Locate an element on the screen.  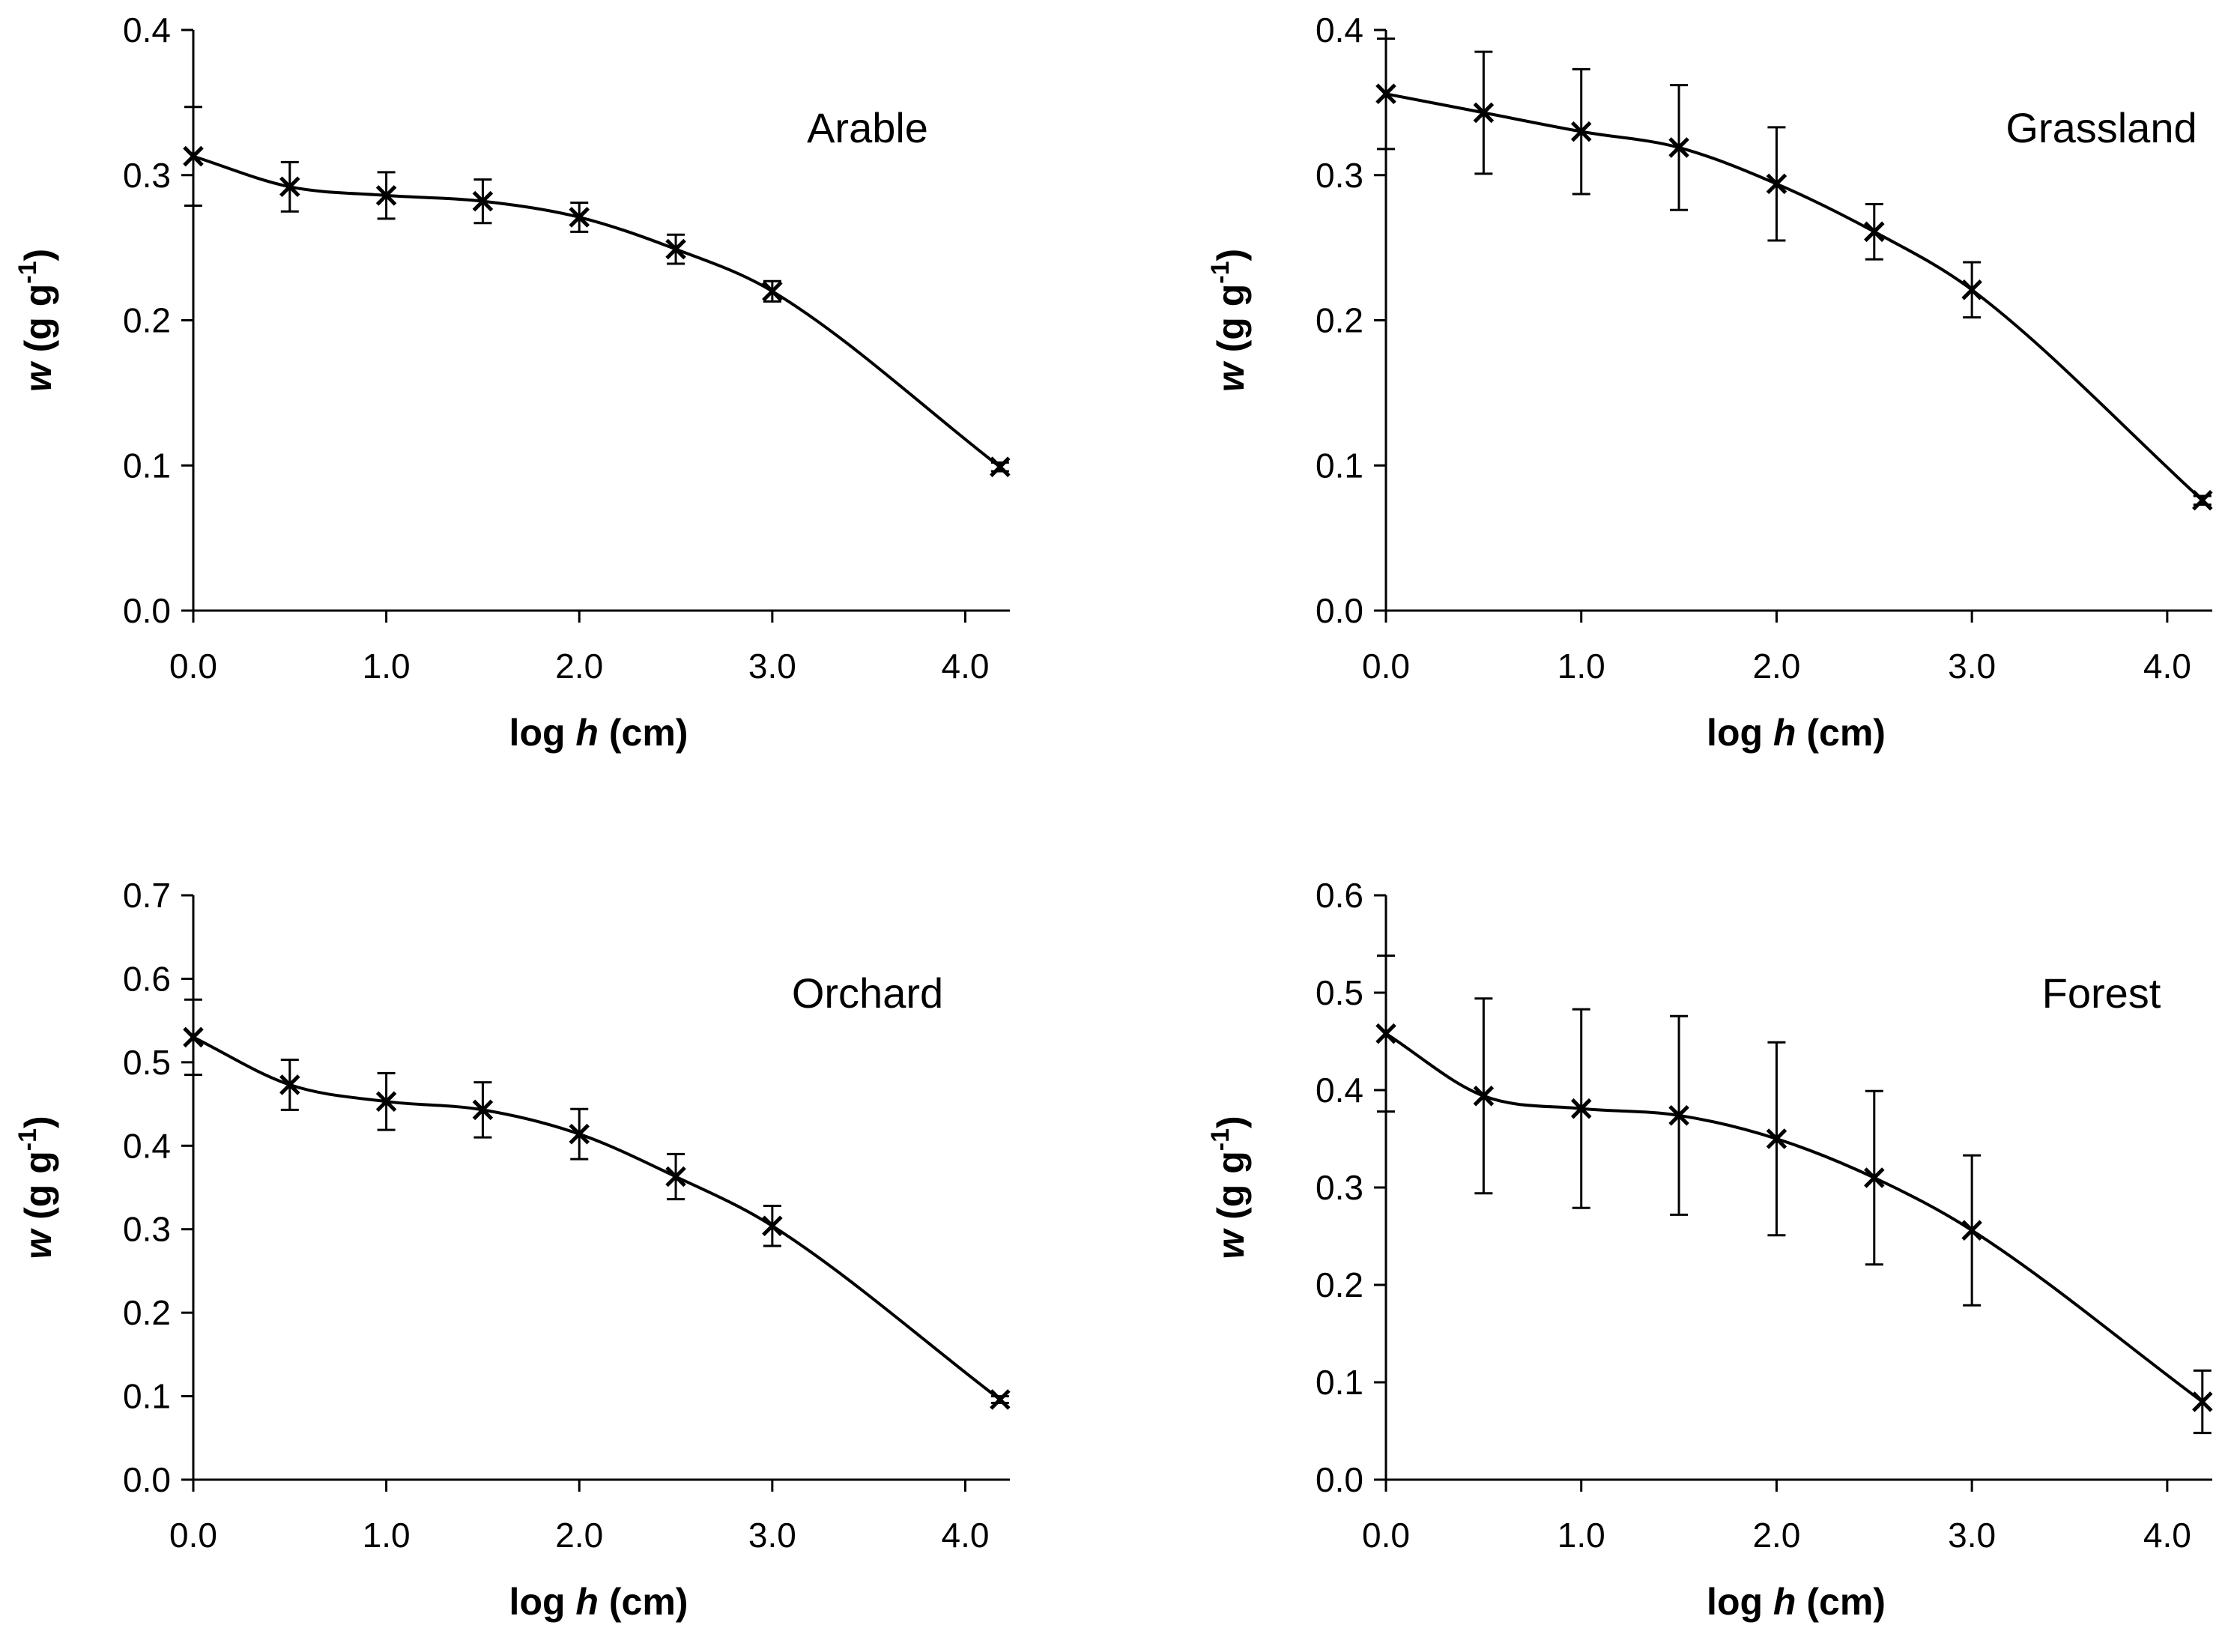
x-tick-label: 2.0 is located at coordinates (1776, 666).